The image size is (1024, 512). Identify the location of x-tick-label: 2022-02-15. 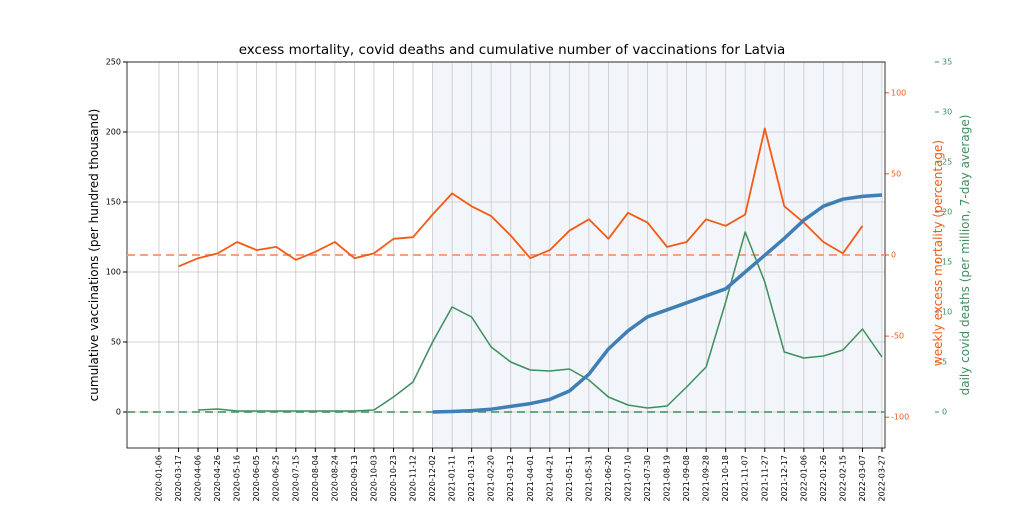
(842, 478).